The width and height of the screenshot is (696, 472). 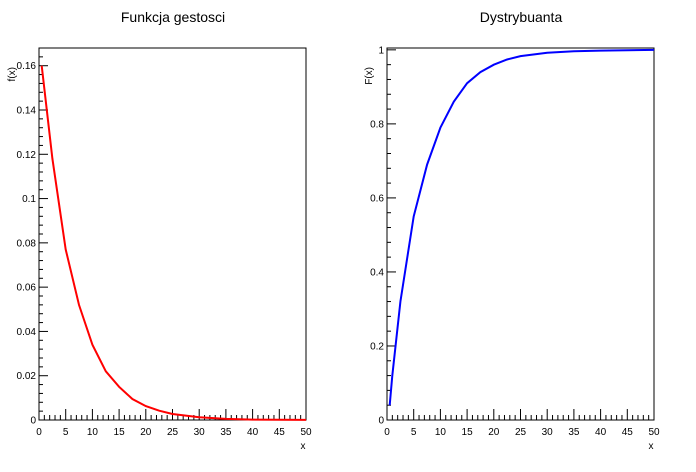 I want to click on cdf-x-tick-label: 40, so click(x=601, y=432).